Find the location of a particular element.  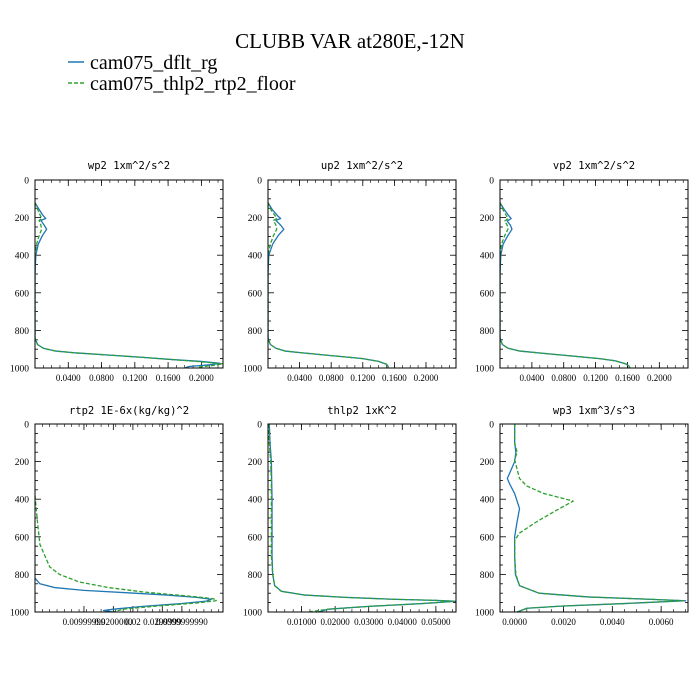

x-tick-label: 0.02000 is located at coordinates (336, 622).